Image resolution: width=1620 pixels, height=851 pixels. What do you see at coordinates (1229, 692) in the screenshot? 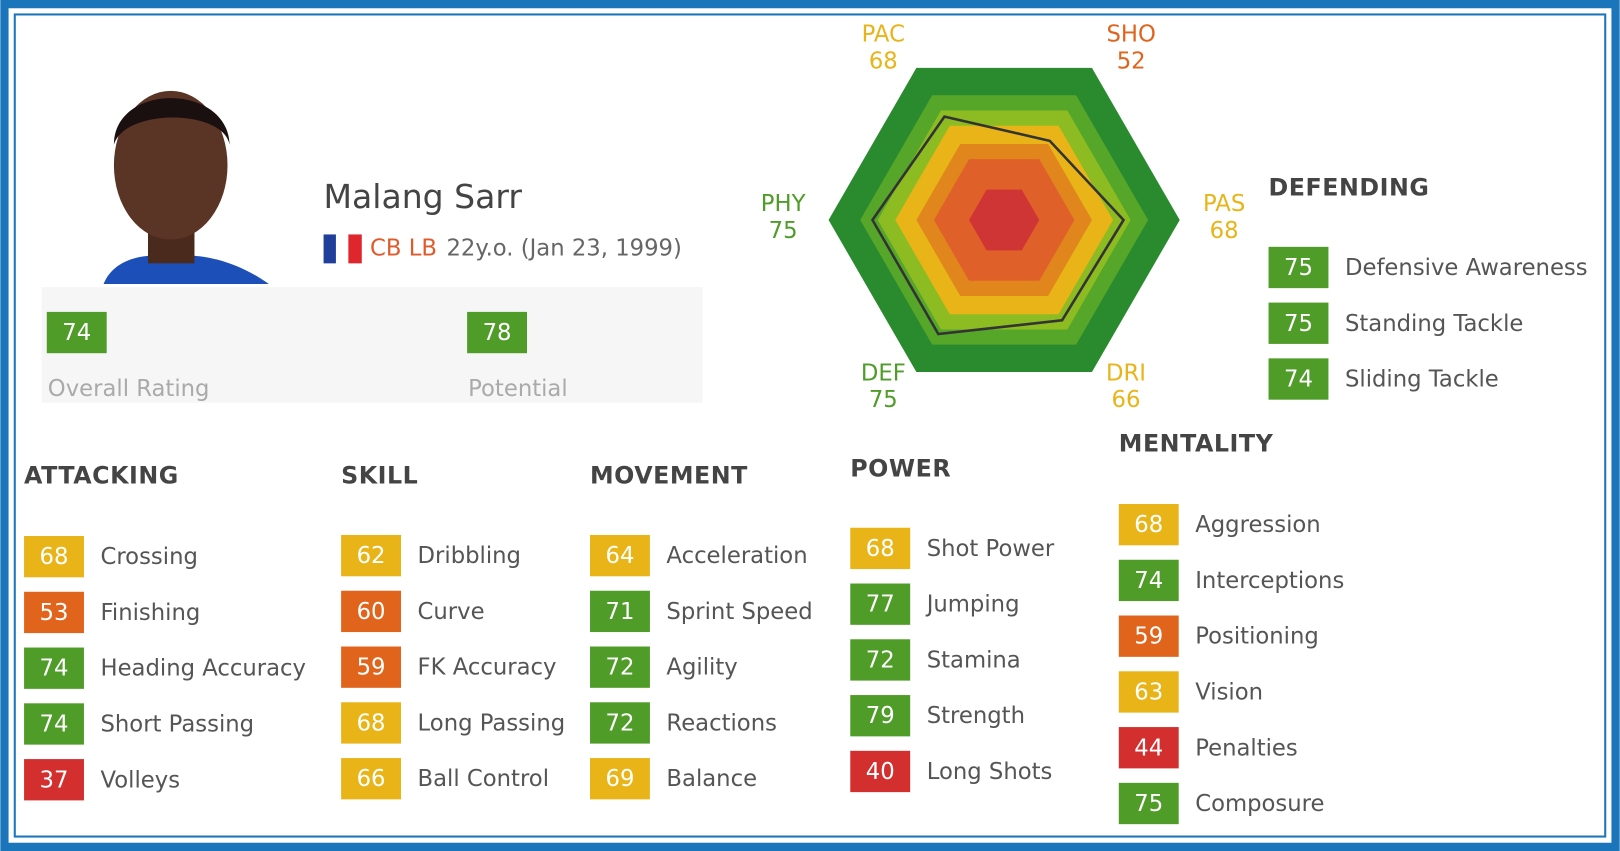
I see `attribute-label: Vision` at bounding box center [1229, 692].